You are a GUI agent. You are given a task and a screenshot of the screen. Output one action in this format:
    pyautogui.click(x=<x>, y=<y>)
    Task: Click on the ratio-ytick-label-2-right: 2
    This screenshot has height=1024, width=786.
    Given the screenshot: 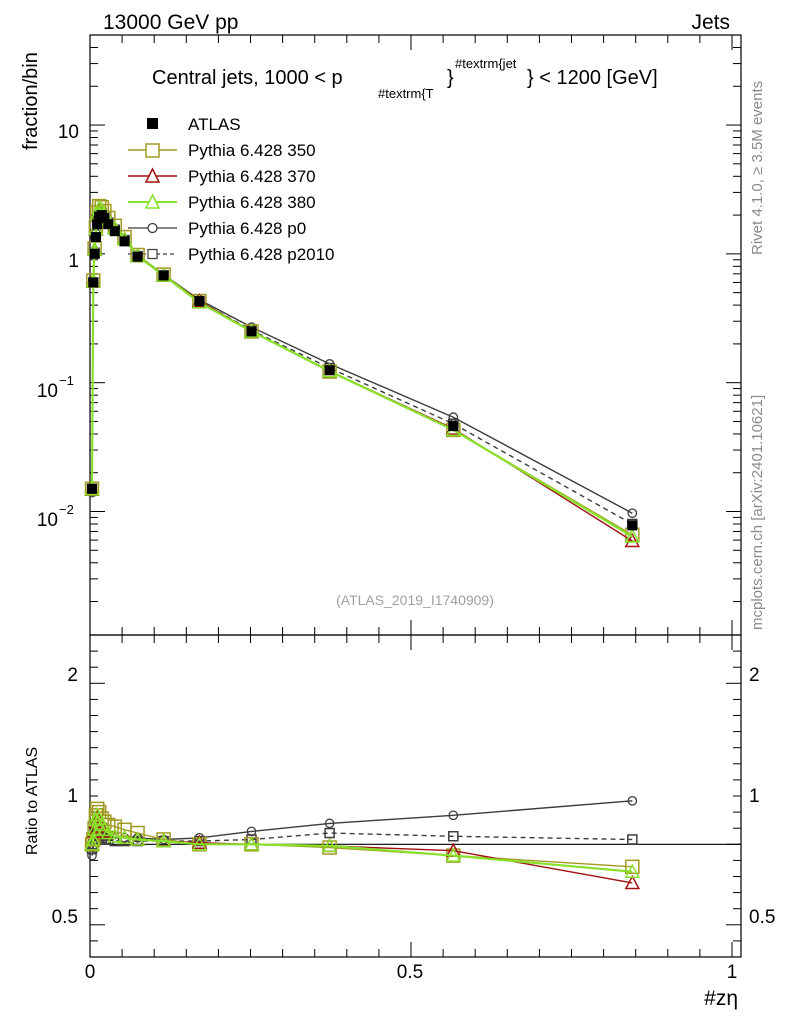 What is the action you would take?
    pyautogui.click(x=754, y=675)
    